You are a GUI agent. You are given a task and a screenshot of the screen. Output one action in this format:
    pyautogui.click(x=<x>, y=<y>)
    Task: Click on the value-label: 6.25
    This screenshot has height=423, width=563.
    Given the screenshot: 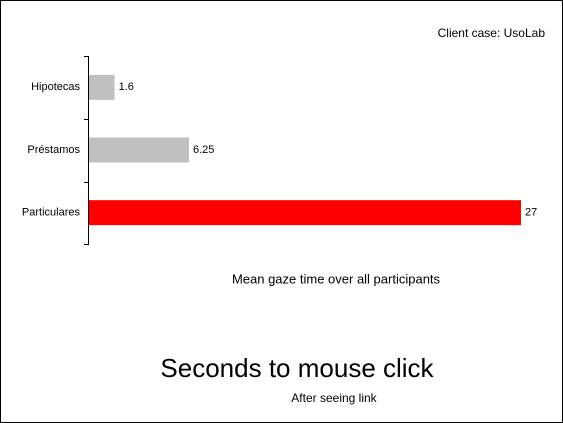 What is the action you would take?
    pyautogui.click(x=203, y=150)
    